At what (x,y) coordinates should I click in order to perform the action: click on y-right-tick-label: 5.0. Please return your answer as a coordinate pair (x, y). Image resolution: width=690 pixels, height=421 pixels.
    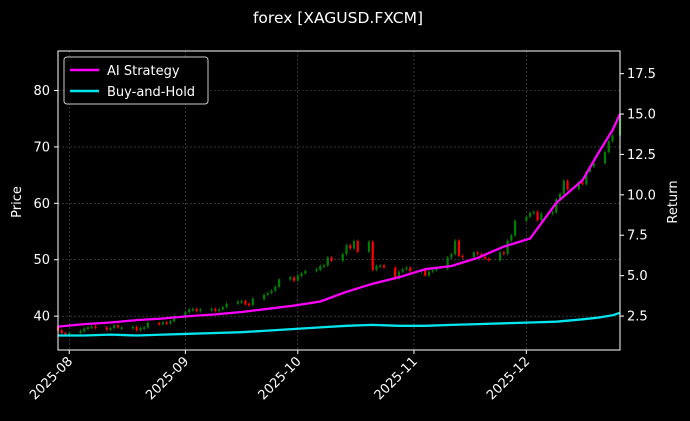
    Looking at the image, I should click on (637, 276).